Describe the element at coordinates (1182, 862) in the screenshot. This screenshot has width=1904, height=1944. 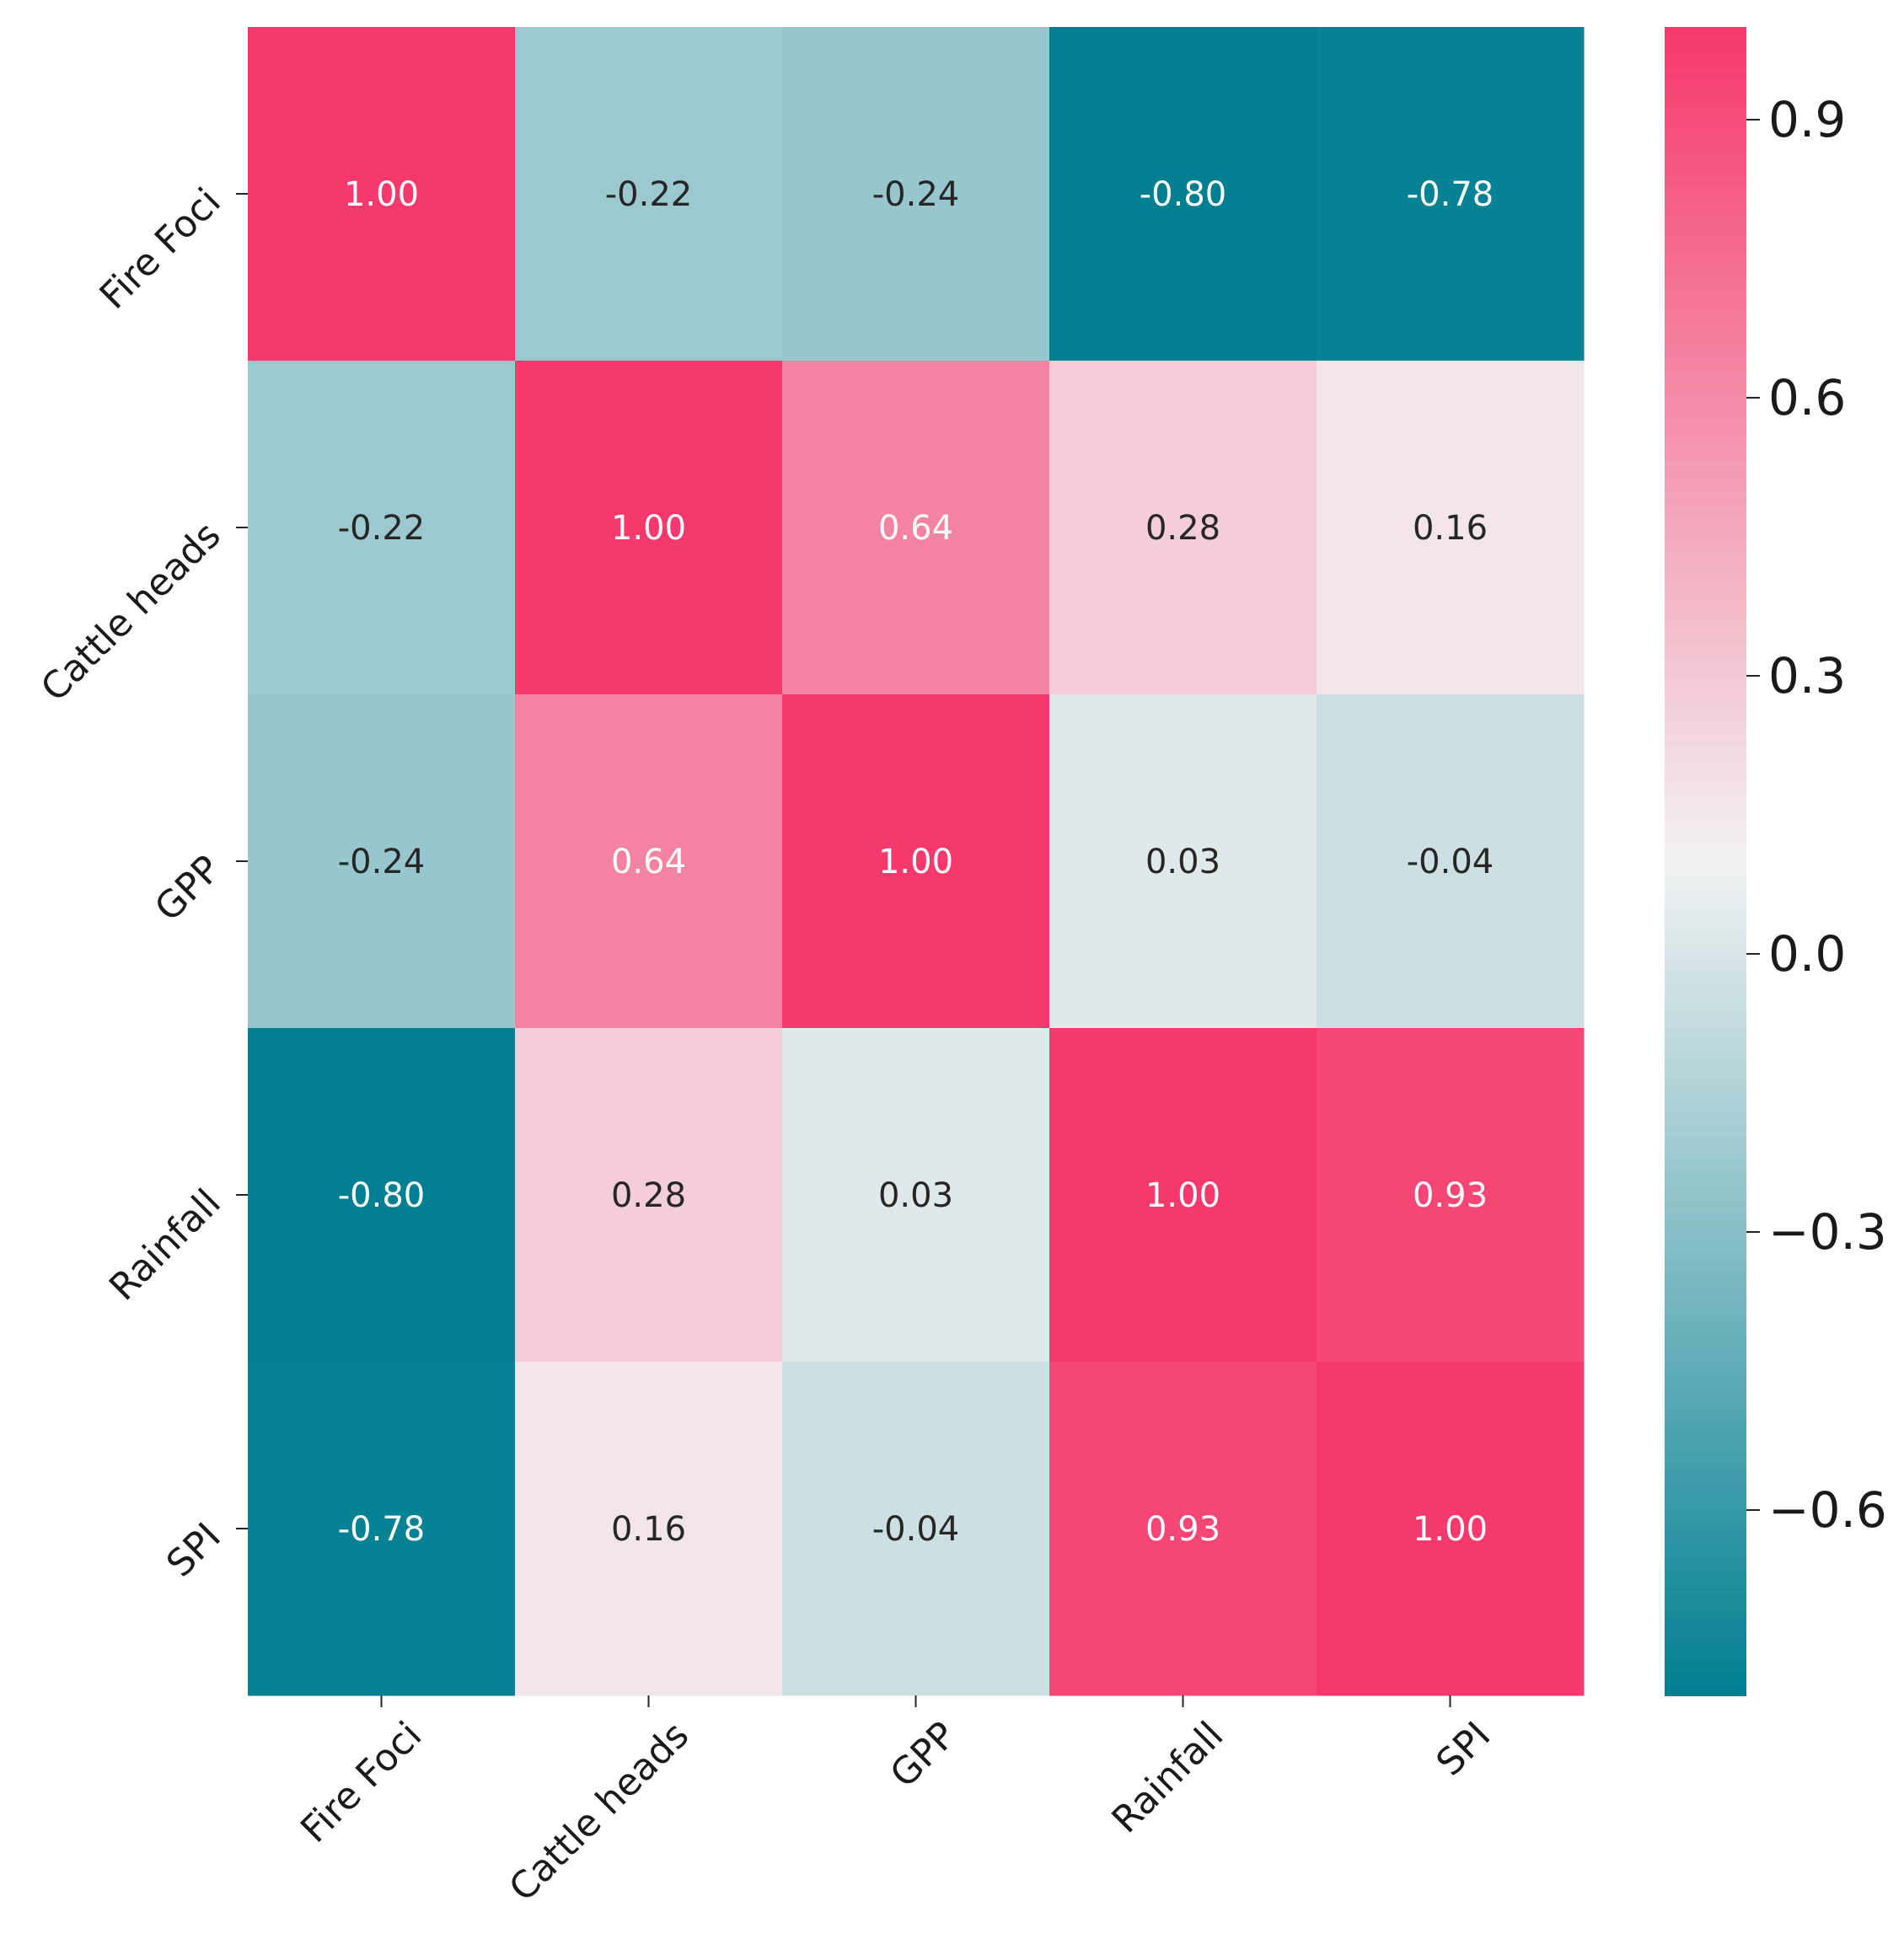
I see `cell-value-label-2-3: 0.03` at that location.